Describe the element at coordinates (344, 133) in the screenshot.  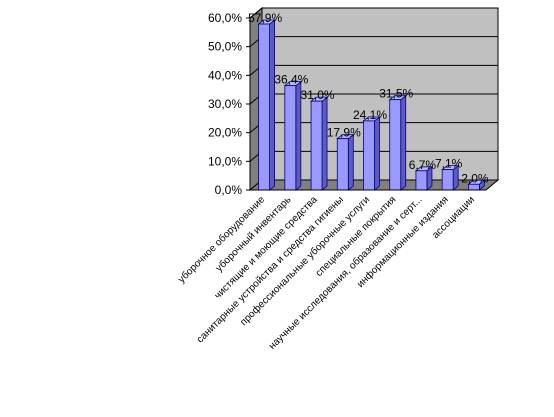
I see `data-label: 17,9%` at that location.